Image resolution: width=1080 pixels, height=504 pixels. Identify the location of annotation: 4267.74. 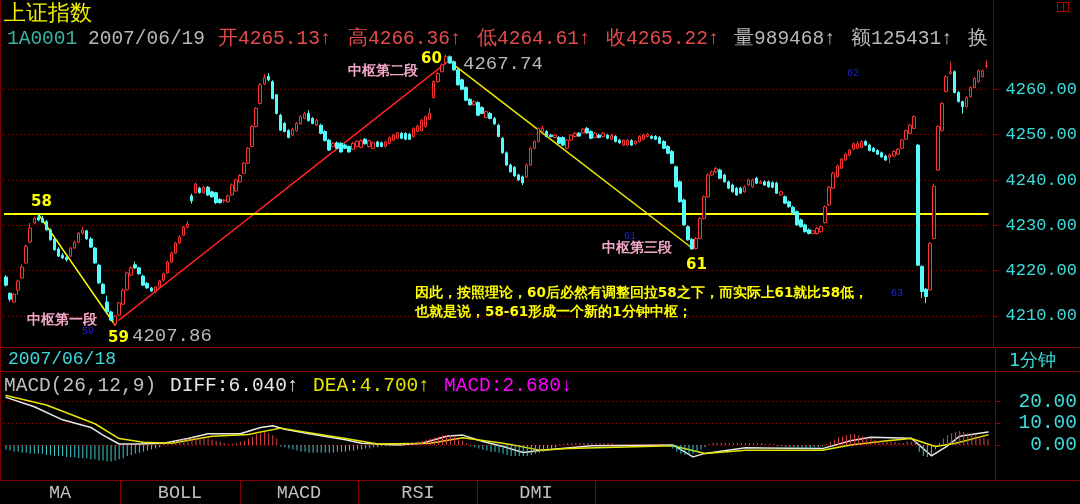
(503, 63).